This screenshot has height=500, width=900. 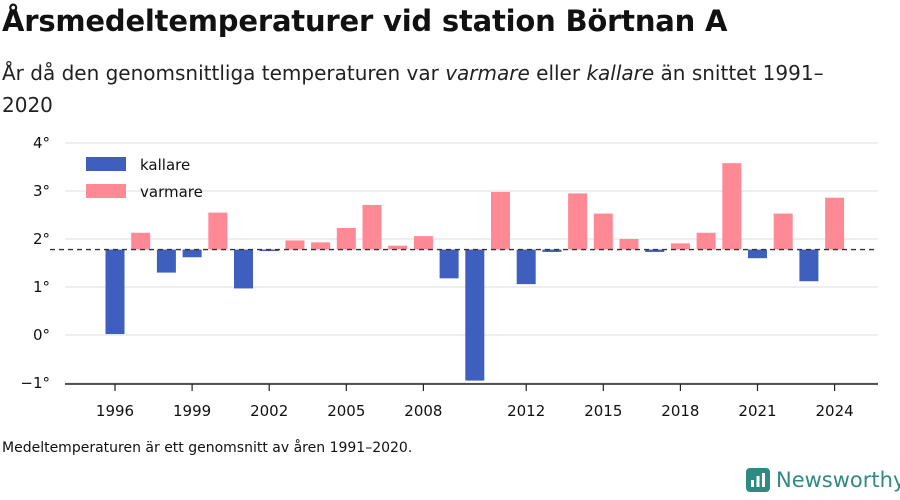 What do you see at coordinates (449, 264) in the screenshot?
I see `bar-2009-kallare` at bounding box center [449, 264].